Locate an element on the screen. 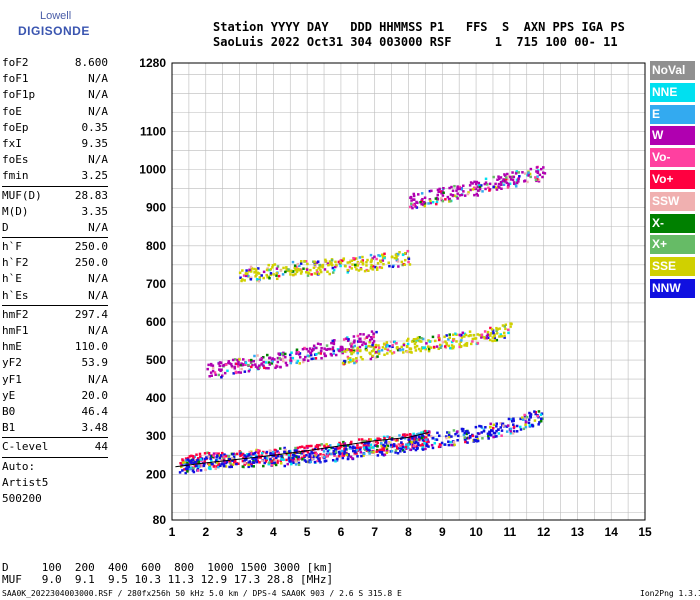  param-value: 297.4 is located at coordinates (91, 314).